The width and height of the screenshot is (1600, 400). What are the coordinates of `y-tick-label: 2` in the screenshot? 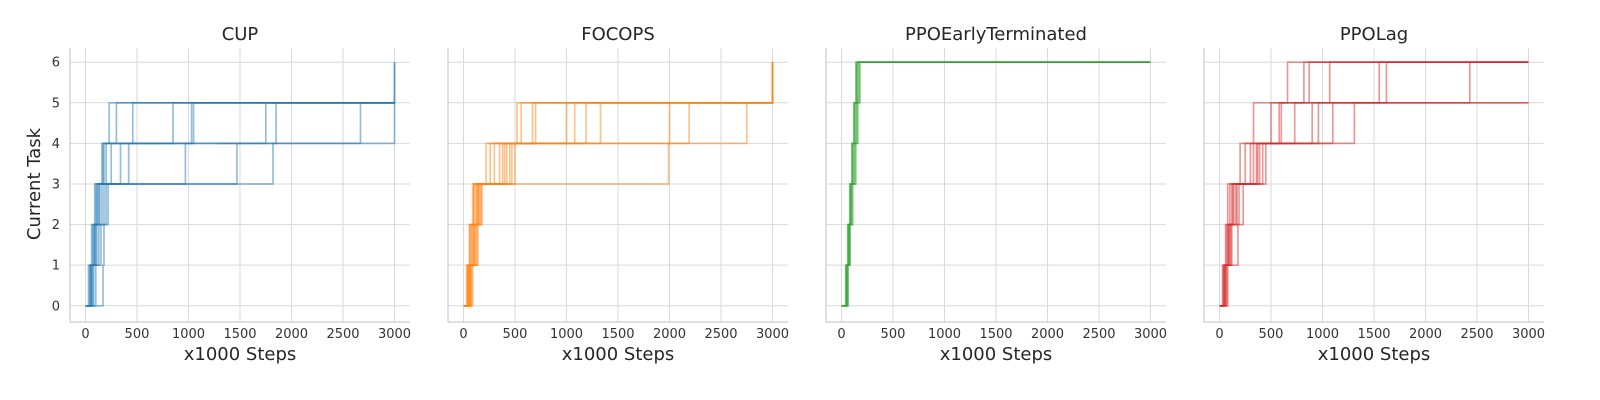 It's located at (56, 225).